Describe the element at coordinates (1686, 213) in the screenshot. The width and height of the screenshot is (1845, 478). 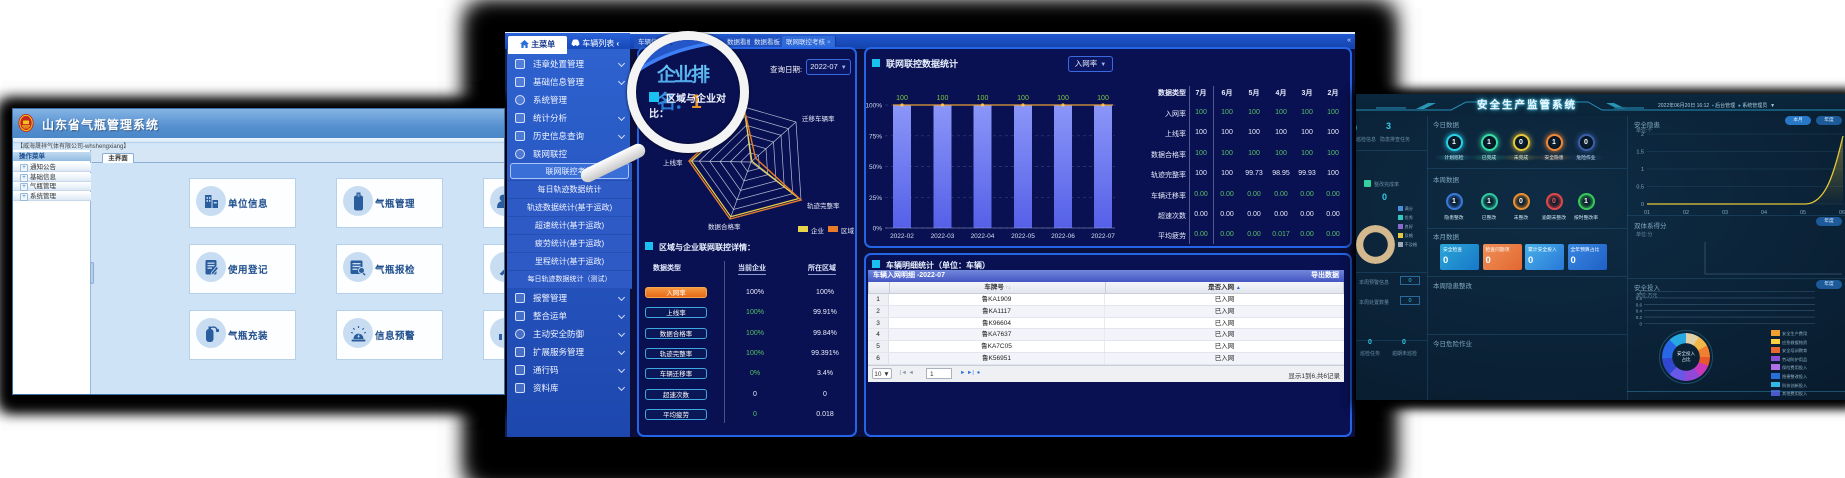
I see `svg-text: 02` at that location.